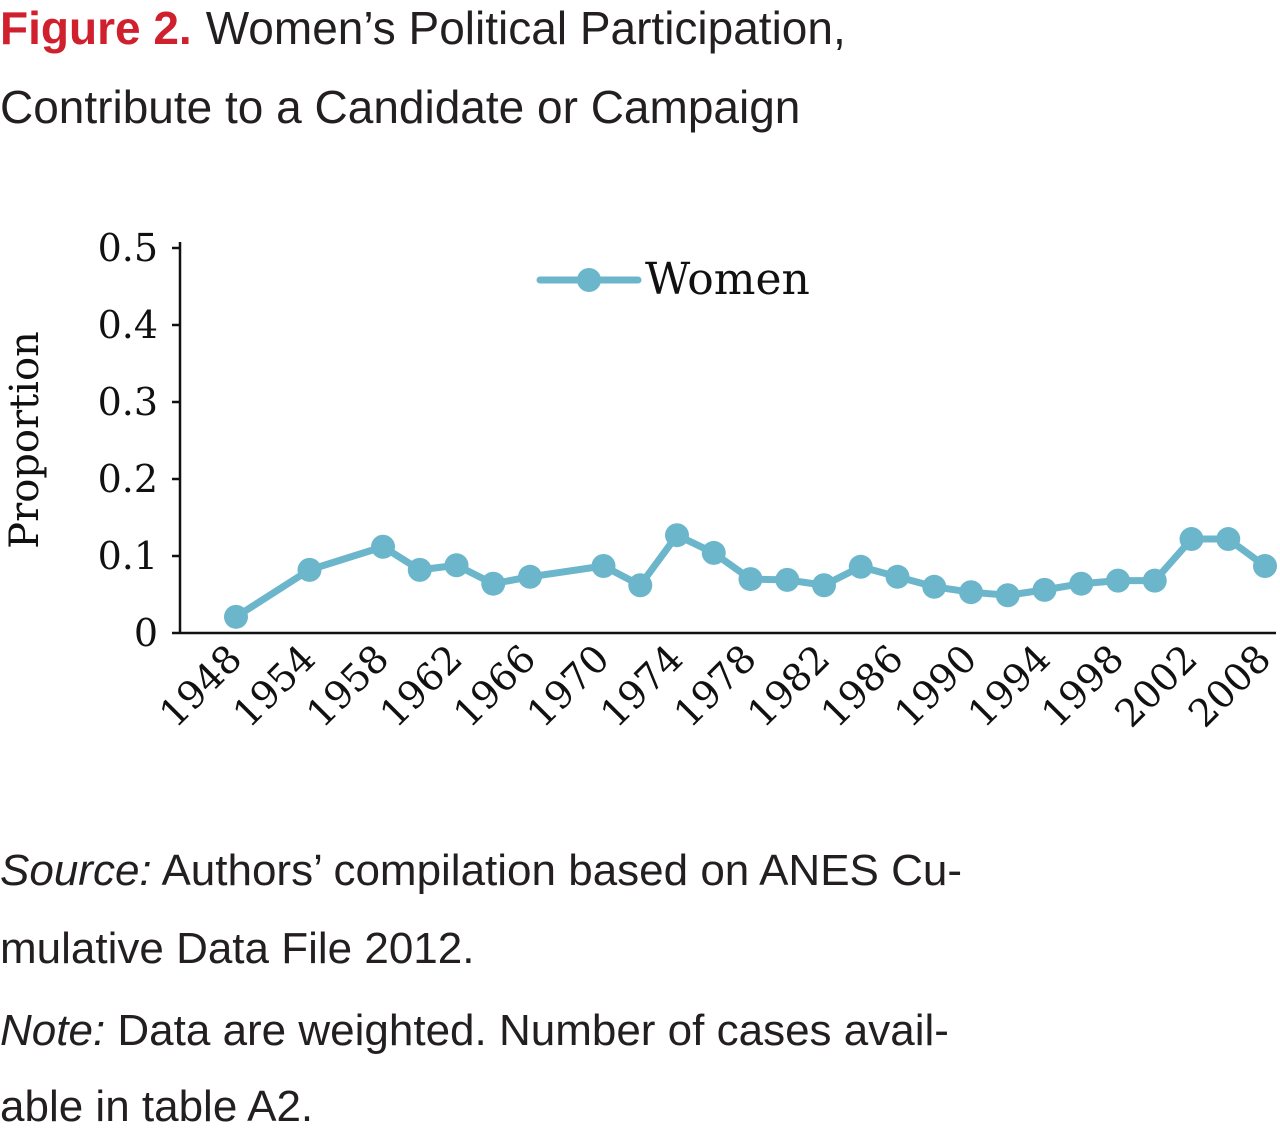 This screenshot has width=1280, height=1129. What do you see at coordinates (128, 556) in the screenshot?
I see `y-tick-label: 0.1` at bounding box center [128, 556].